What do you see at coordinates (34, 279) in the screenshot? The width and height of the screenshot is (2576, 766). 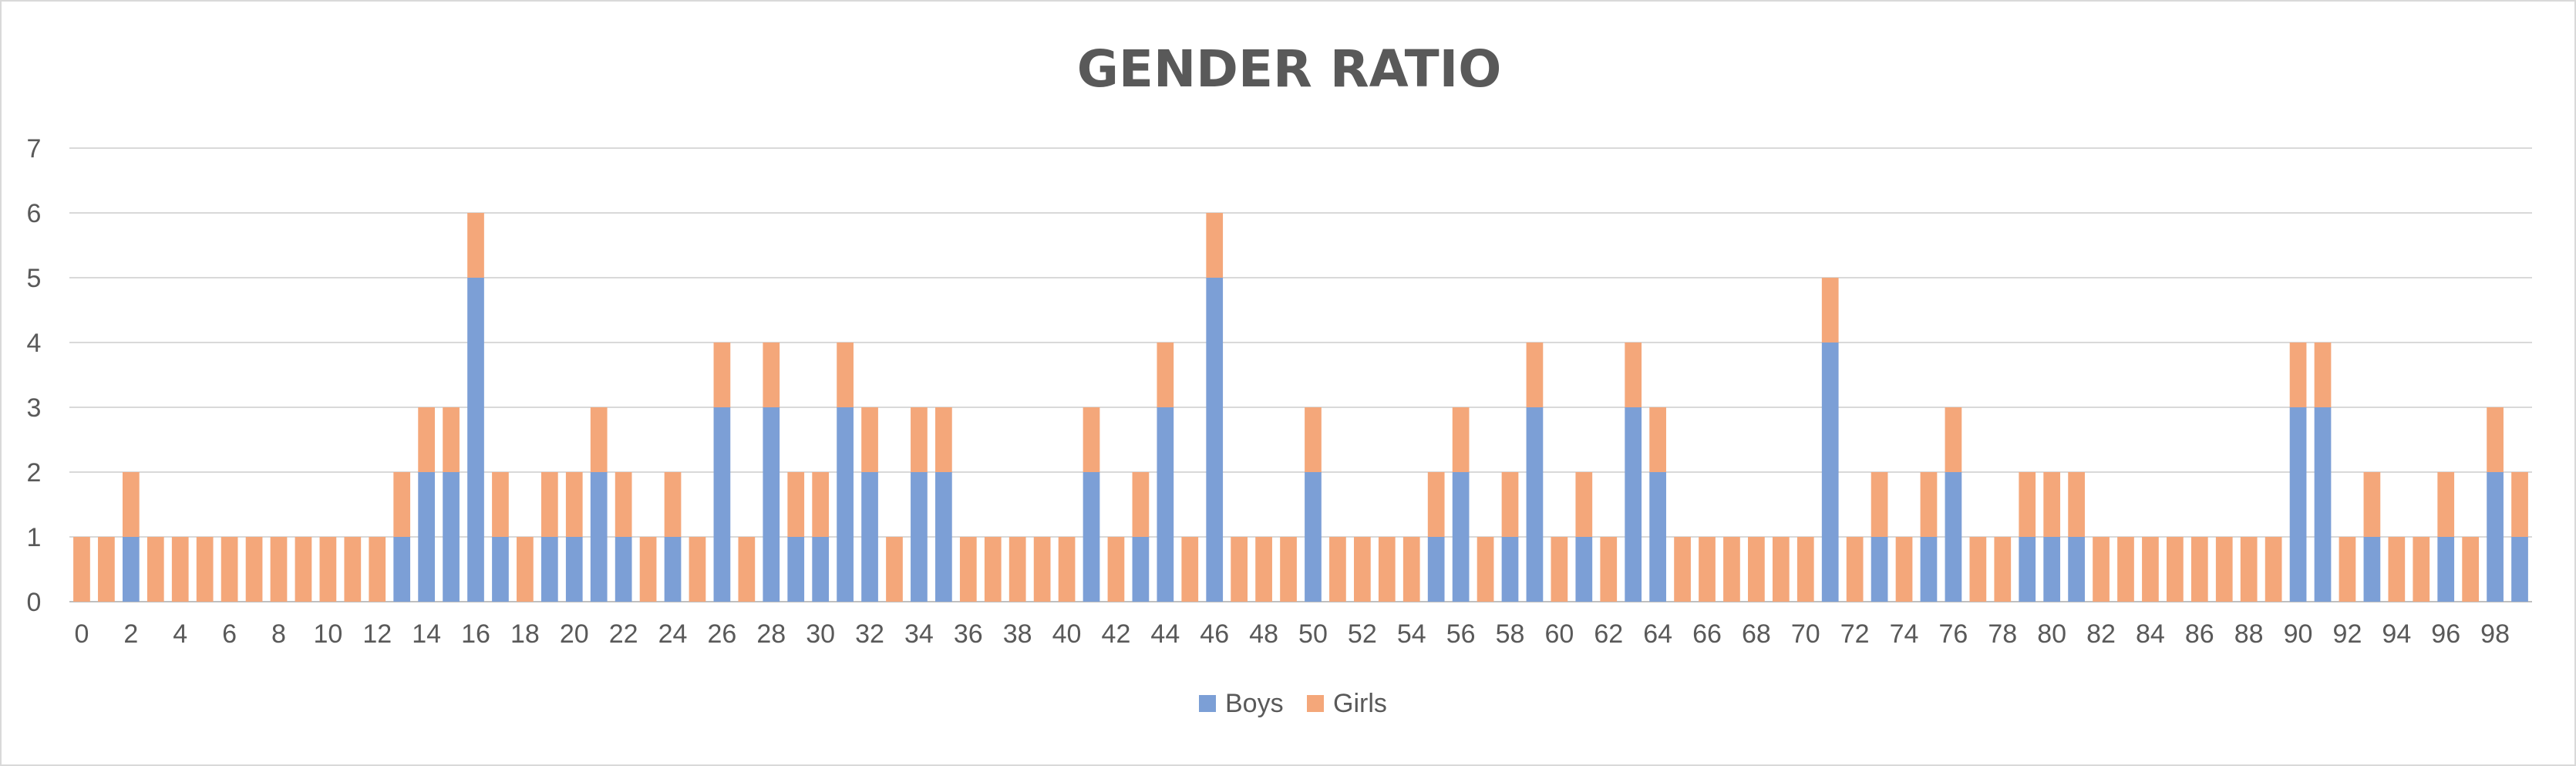 I see `y-tick-label: 5` at bounding box center [34, 279].